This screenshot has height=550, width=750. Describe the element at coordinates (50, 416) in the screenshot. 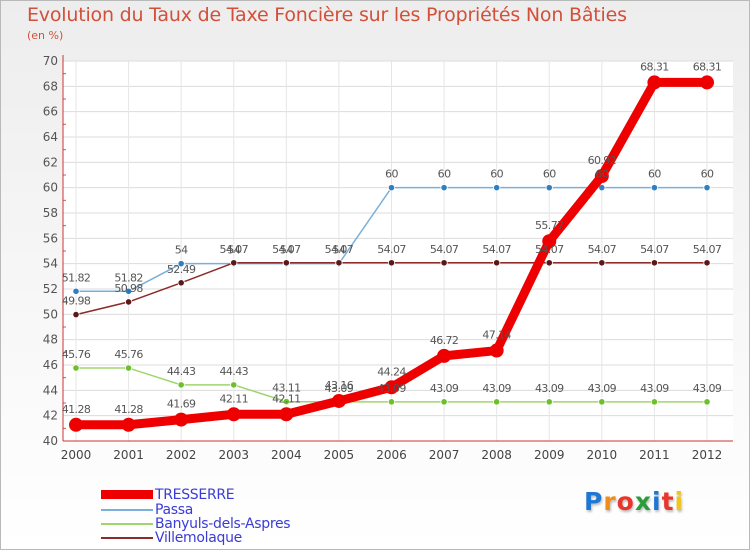

I see `y-tick-label: 42` at that location.